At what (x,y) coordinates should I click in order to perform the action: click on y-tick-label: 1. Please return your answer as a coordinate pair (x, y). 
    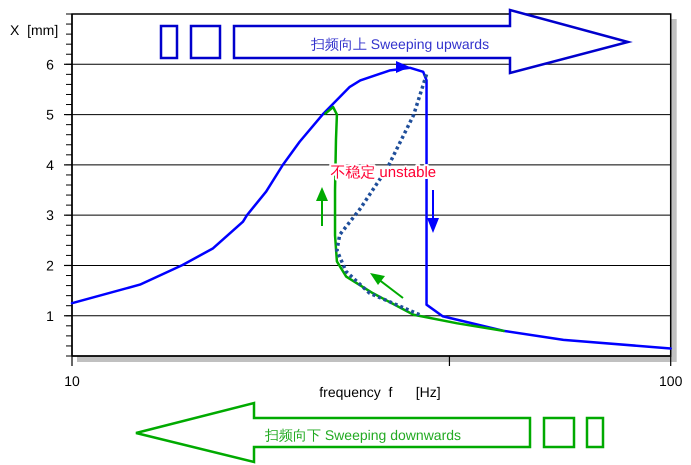
    Looking at the image, I should click on (50, 316).